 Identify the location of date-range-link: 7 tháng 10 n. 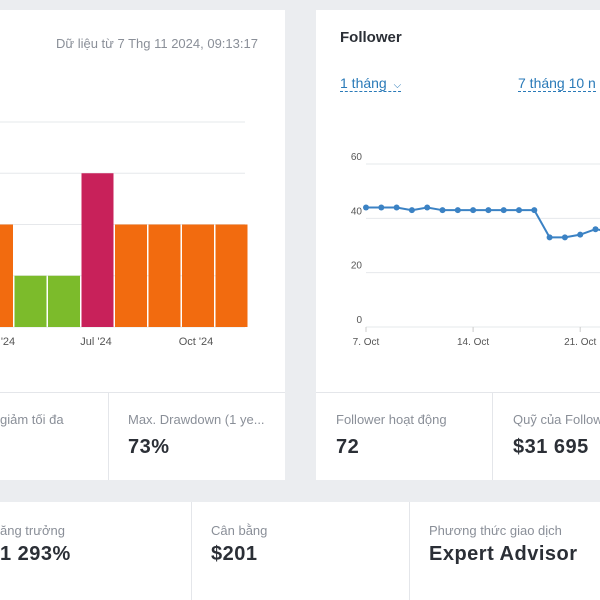
(557, 83).